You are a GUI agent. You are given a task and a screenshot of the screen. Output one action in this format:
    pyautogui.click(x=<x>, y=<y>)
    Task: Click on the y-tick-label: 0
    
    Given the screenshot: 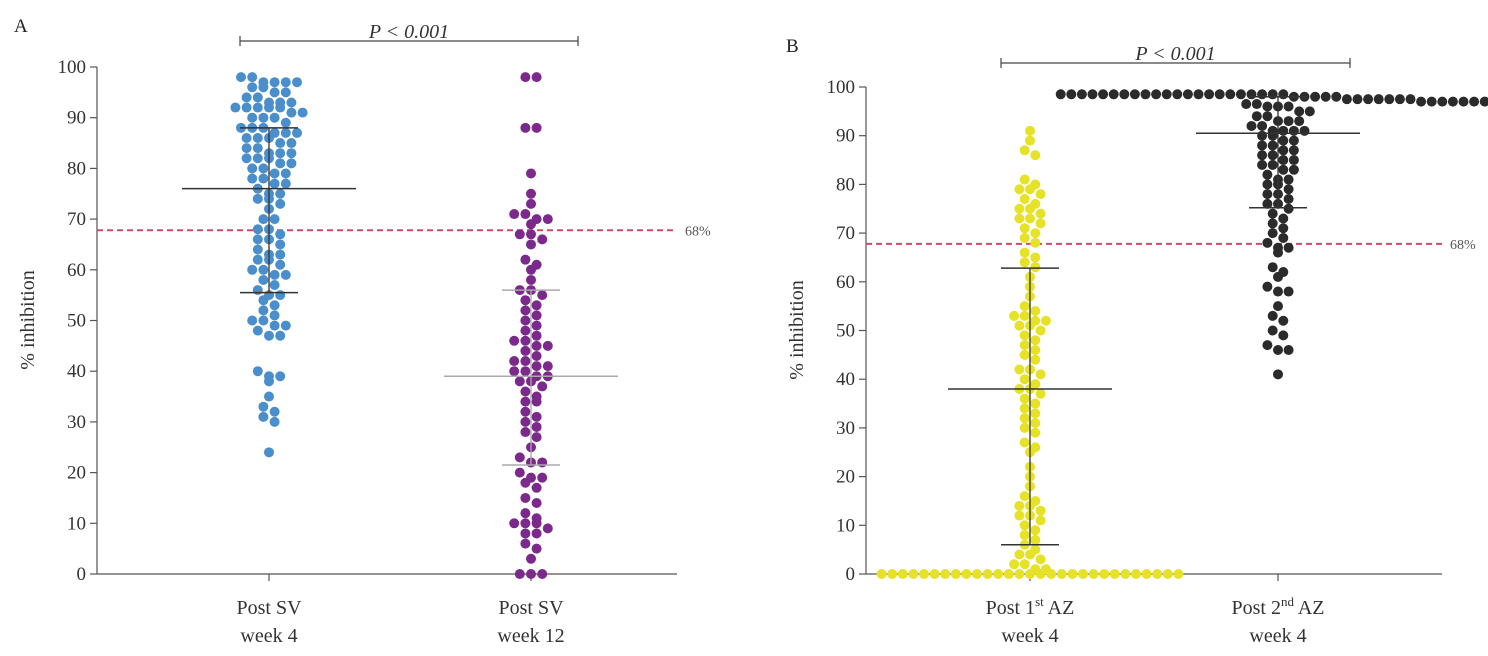 What is the action you would take?
    pyautogui.click(x=82, y=574)
    